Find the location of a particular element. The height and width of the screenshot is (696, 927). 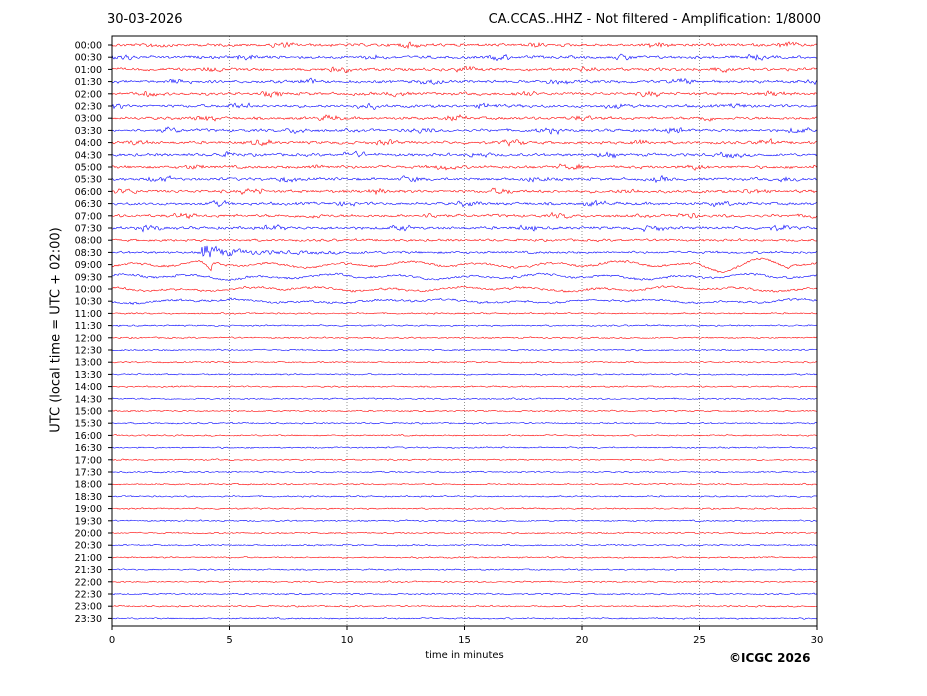

plot-date: 30-03-2026 is located at coordinates (145, 19).